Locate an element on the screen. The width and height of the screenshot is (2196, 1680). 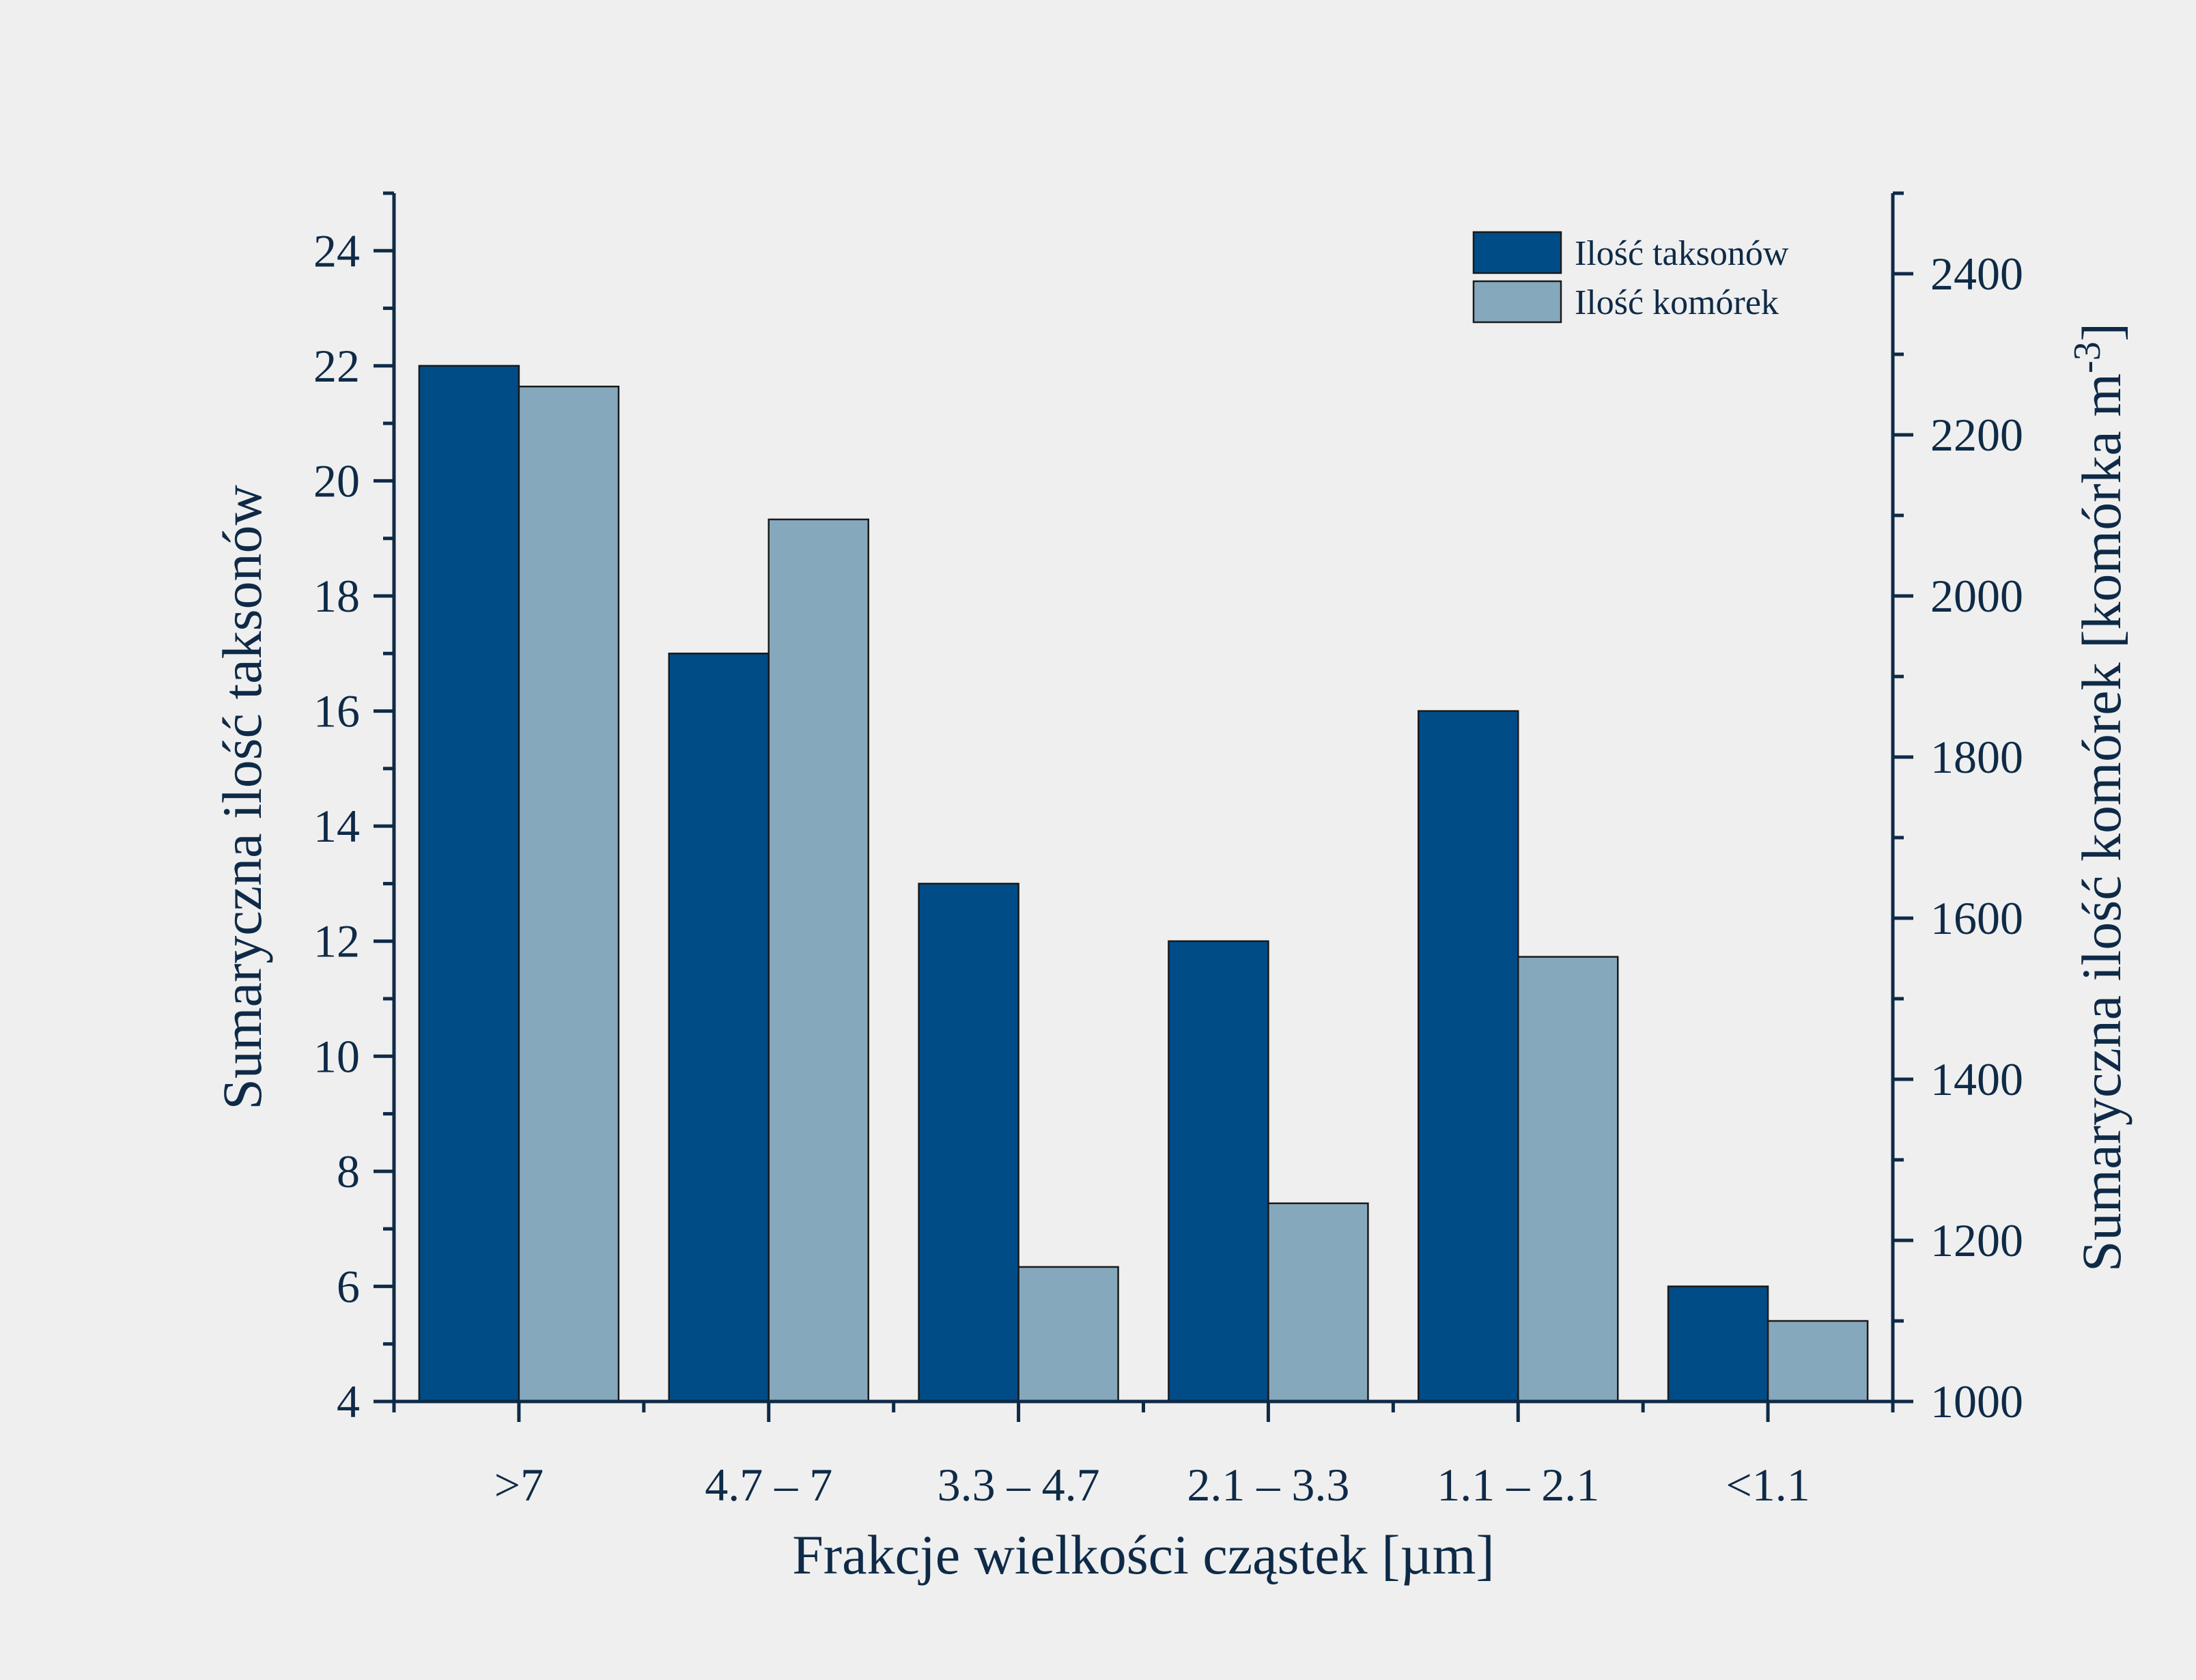
right-tick-label: 1200 is located at coordinates (1977, 1240).